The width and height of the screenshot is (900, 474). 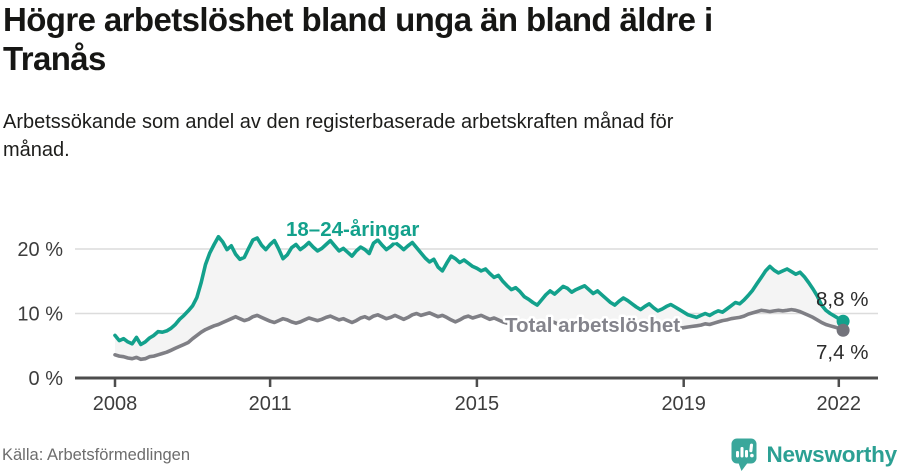 I want to click on x-tick-label-2011: 2011, so click(x=270, y=404).